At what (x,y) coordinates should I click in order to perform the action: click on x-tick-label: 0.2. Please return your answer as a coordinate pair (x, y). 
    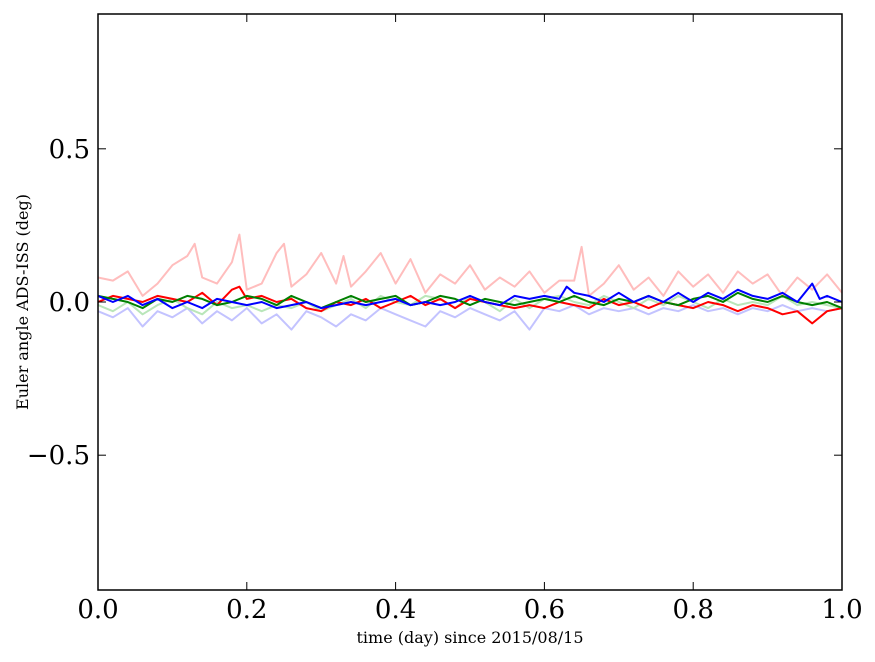
    Looking at the image, I should click on (246, 610).